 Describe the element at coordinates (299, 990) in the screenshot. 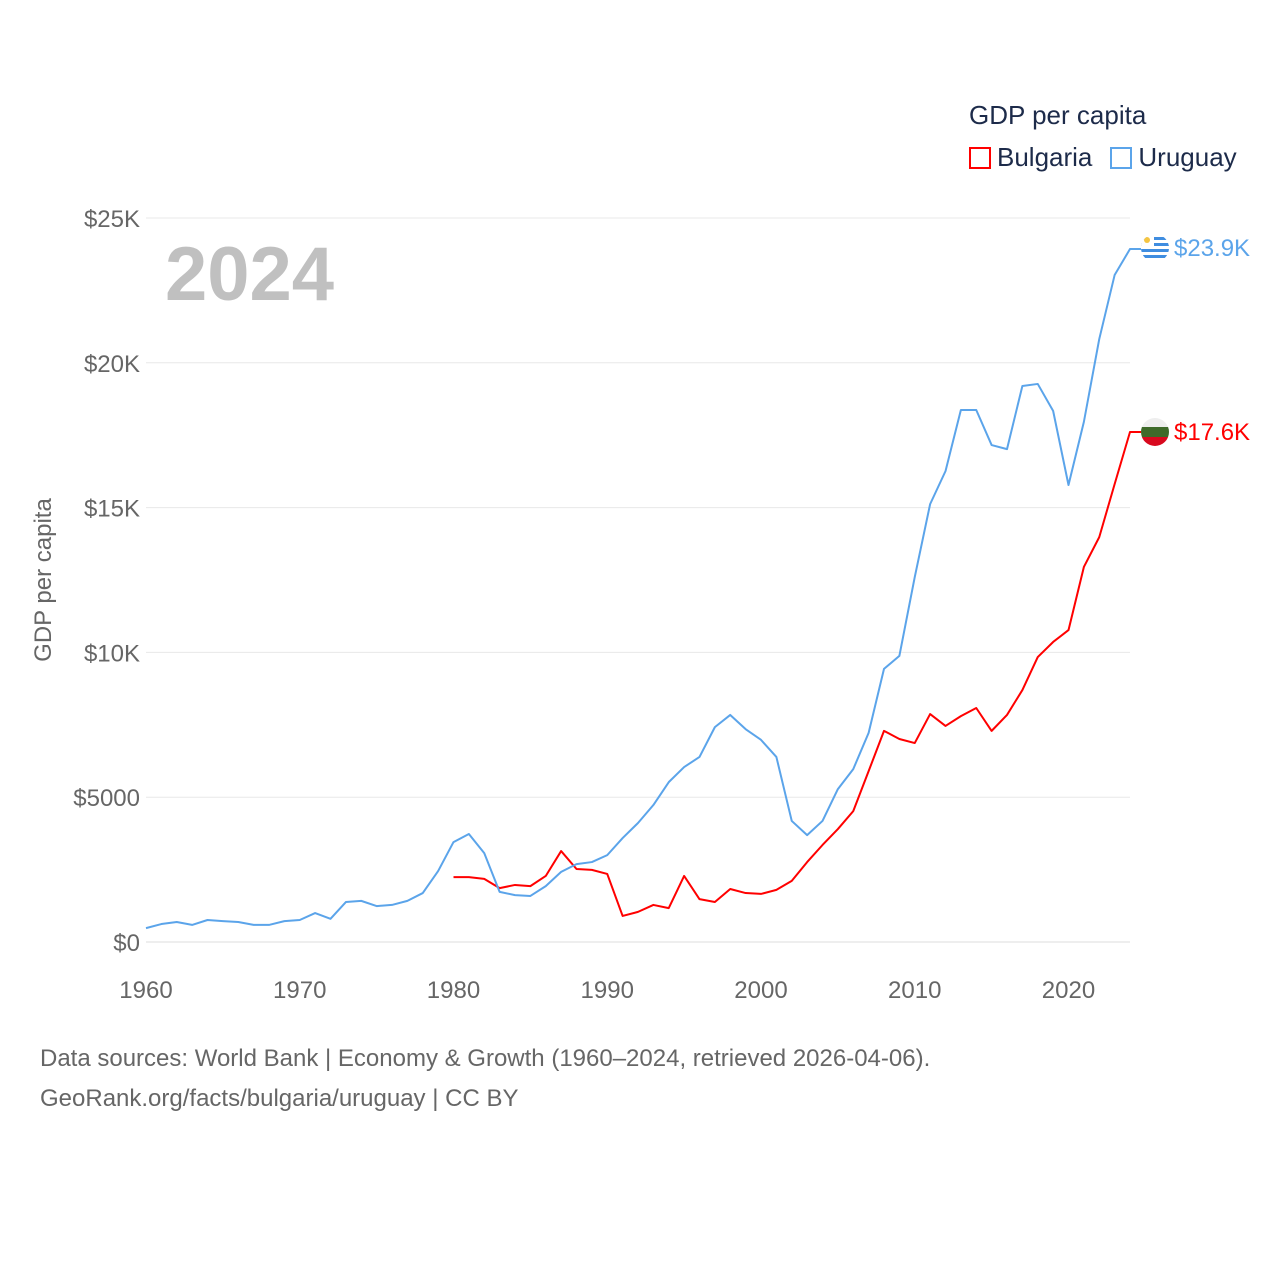

I see `x-tick-label: 1970` at that location.